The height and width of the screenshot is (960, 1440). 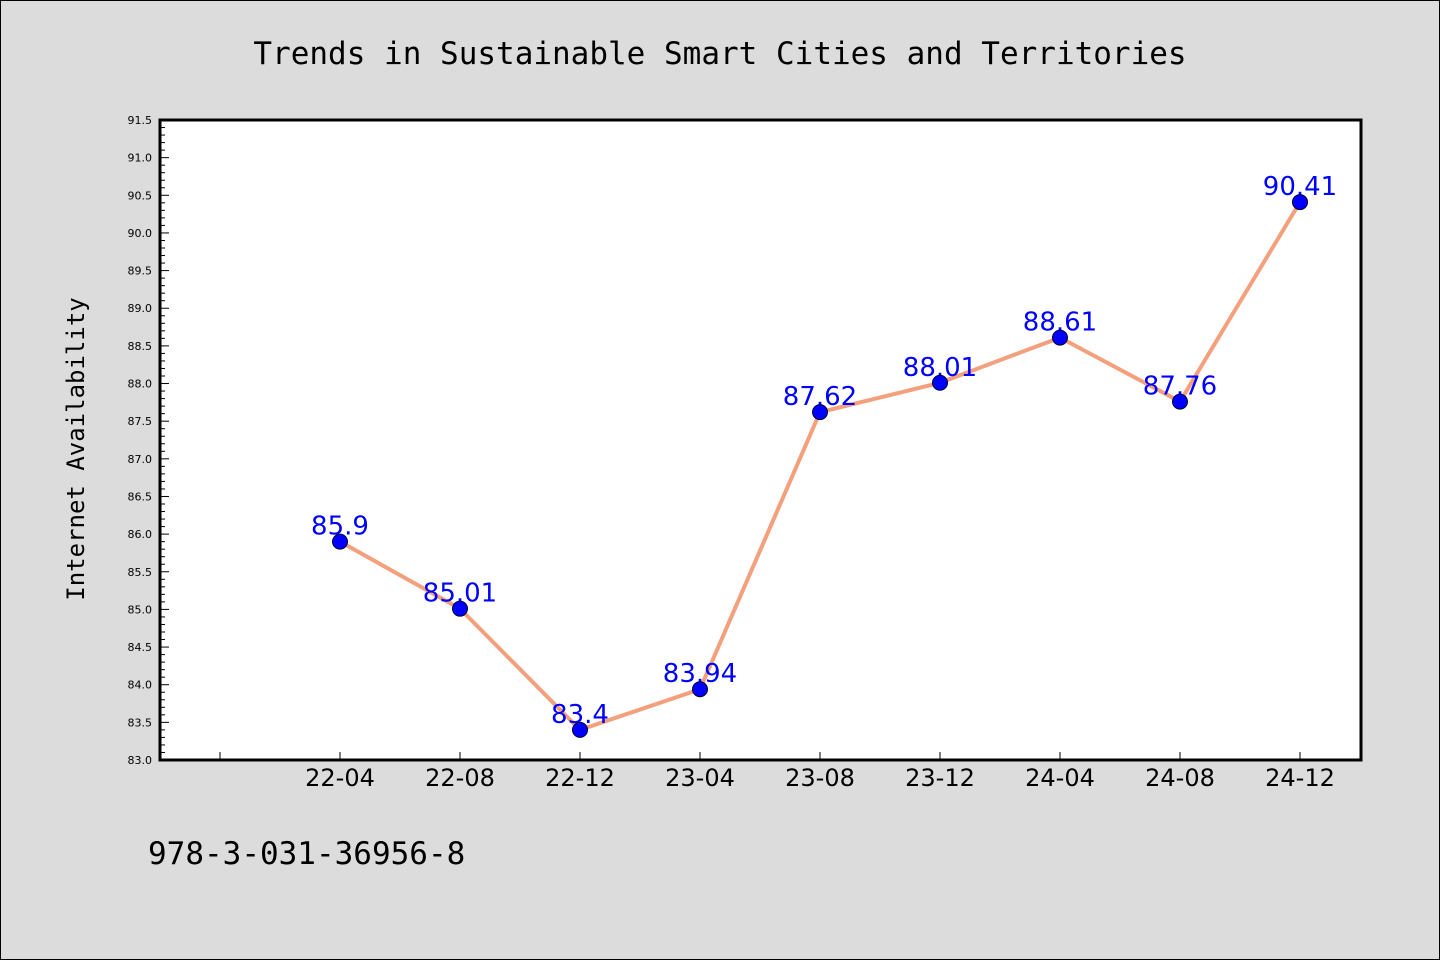 I want to click on y-tick-label: 90.0, so click(x=140, y=233).